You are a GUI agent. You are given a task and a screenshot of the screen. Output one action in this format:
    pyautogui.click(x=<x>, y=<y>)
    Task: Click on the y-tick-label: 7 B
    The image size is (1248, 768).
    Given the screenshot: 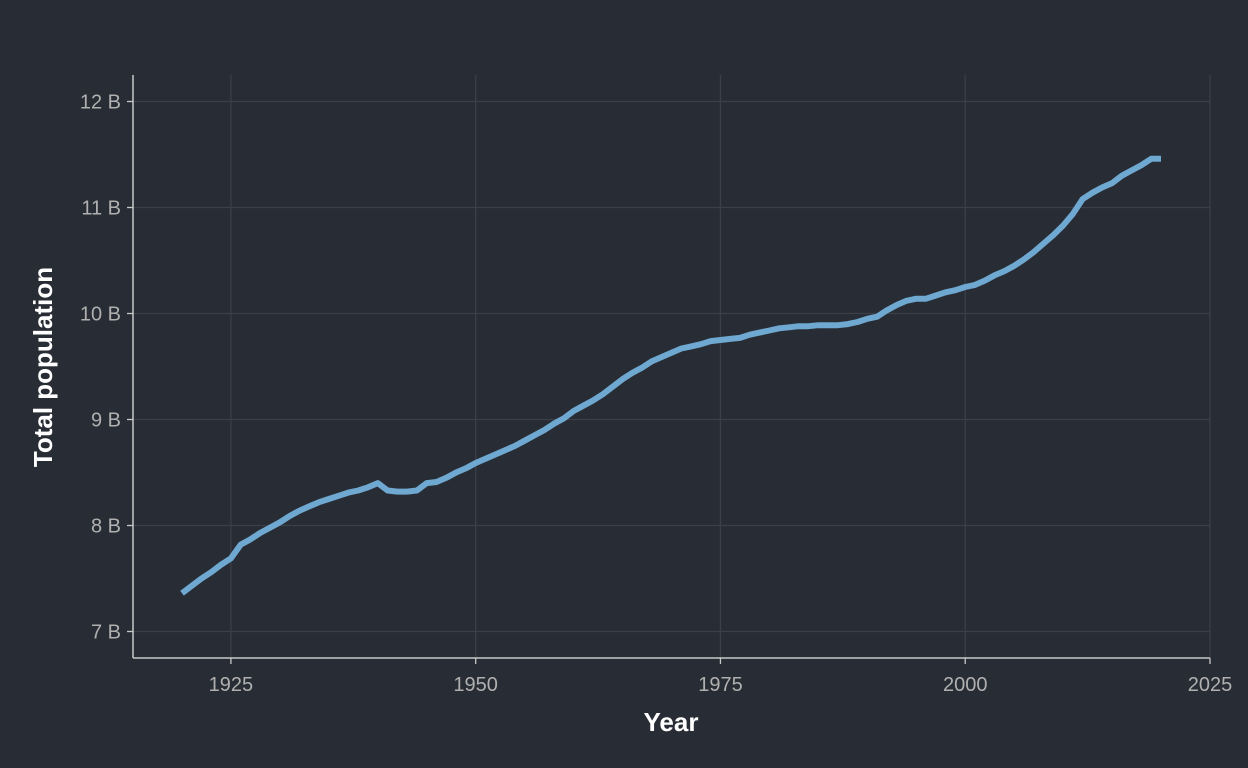 What is the action you would take?
    pyautogui.click(x=106, y=633)
    